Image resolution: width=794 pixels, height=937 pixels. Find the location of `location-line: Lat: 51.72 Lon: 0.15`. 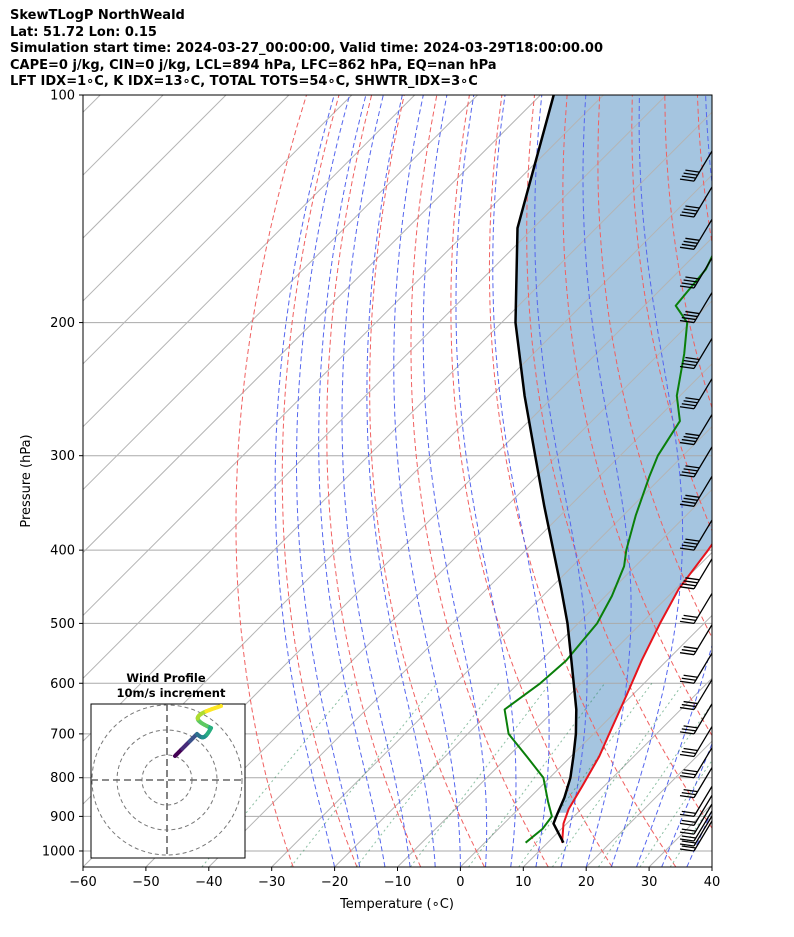

location-line: Lat: 51.72 Lon: 0.15 is located at coordinates (83, 32).